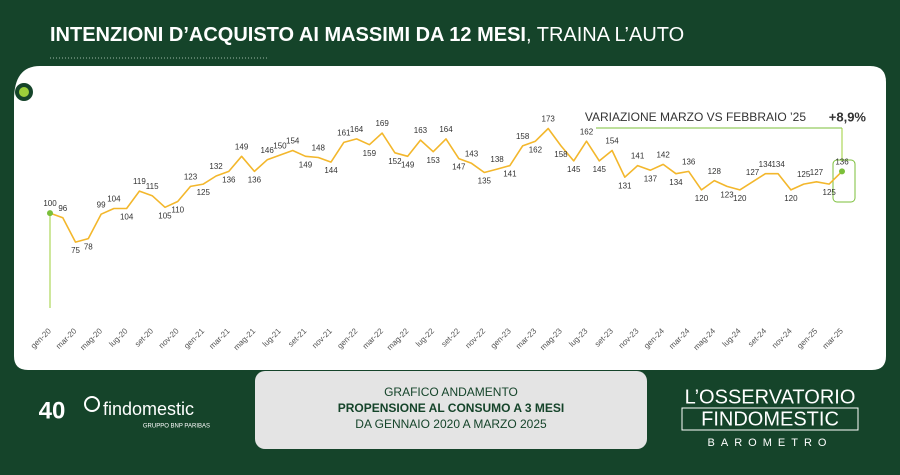 The height and width of the screenshot is (475, 900). I want to click on value-label: 137, so click(651, 178).